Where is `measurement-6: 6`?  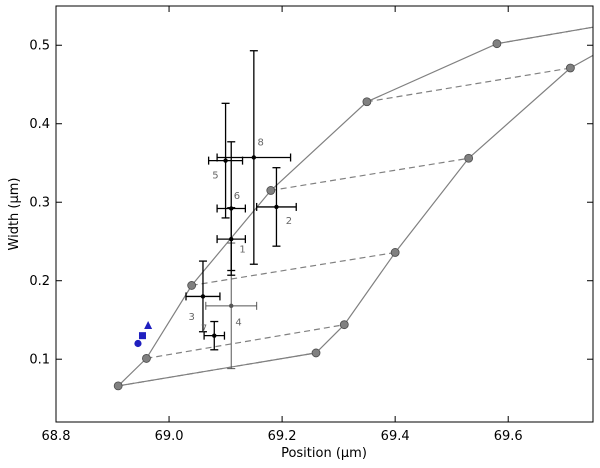 measurement-6: 6 is located at coordinates (231, 208).